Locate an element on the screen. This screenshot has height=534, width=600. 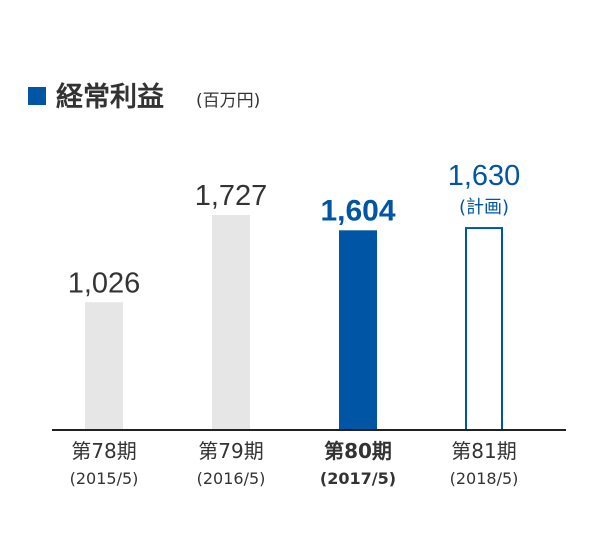
value-label-3: 1,630 is located at coordinates (484, 176).